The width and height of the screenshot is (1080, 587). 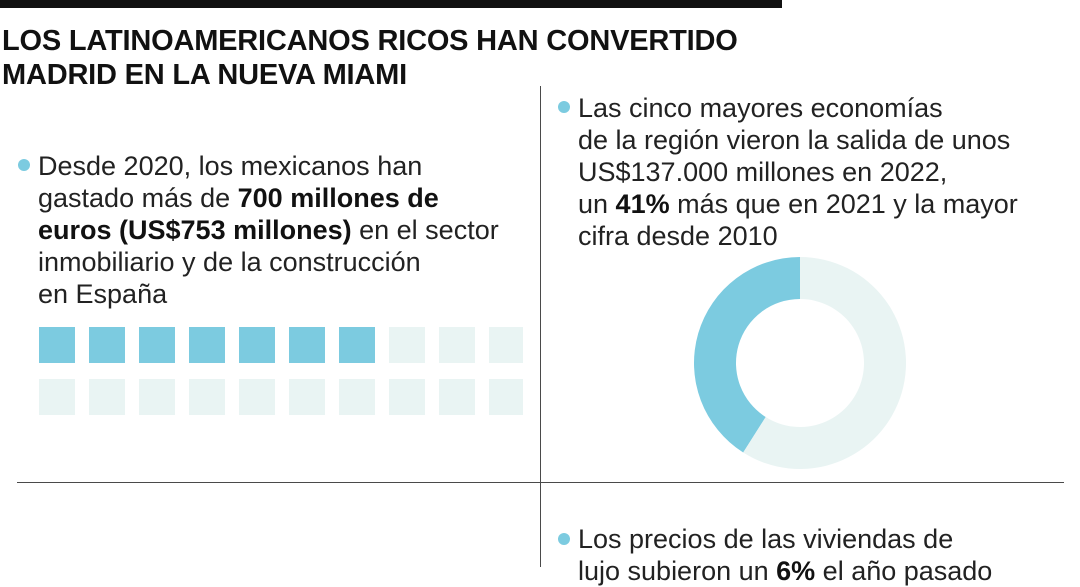 I want to click on donut-slice-highlight, so click(x=747, y=355).